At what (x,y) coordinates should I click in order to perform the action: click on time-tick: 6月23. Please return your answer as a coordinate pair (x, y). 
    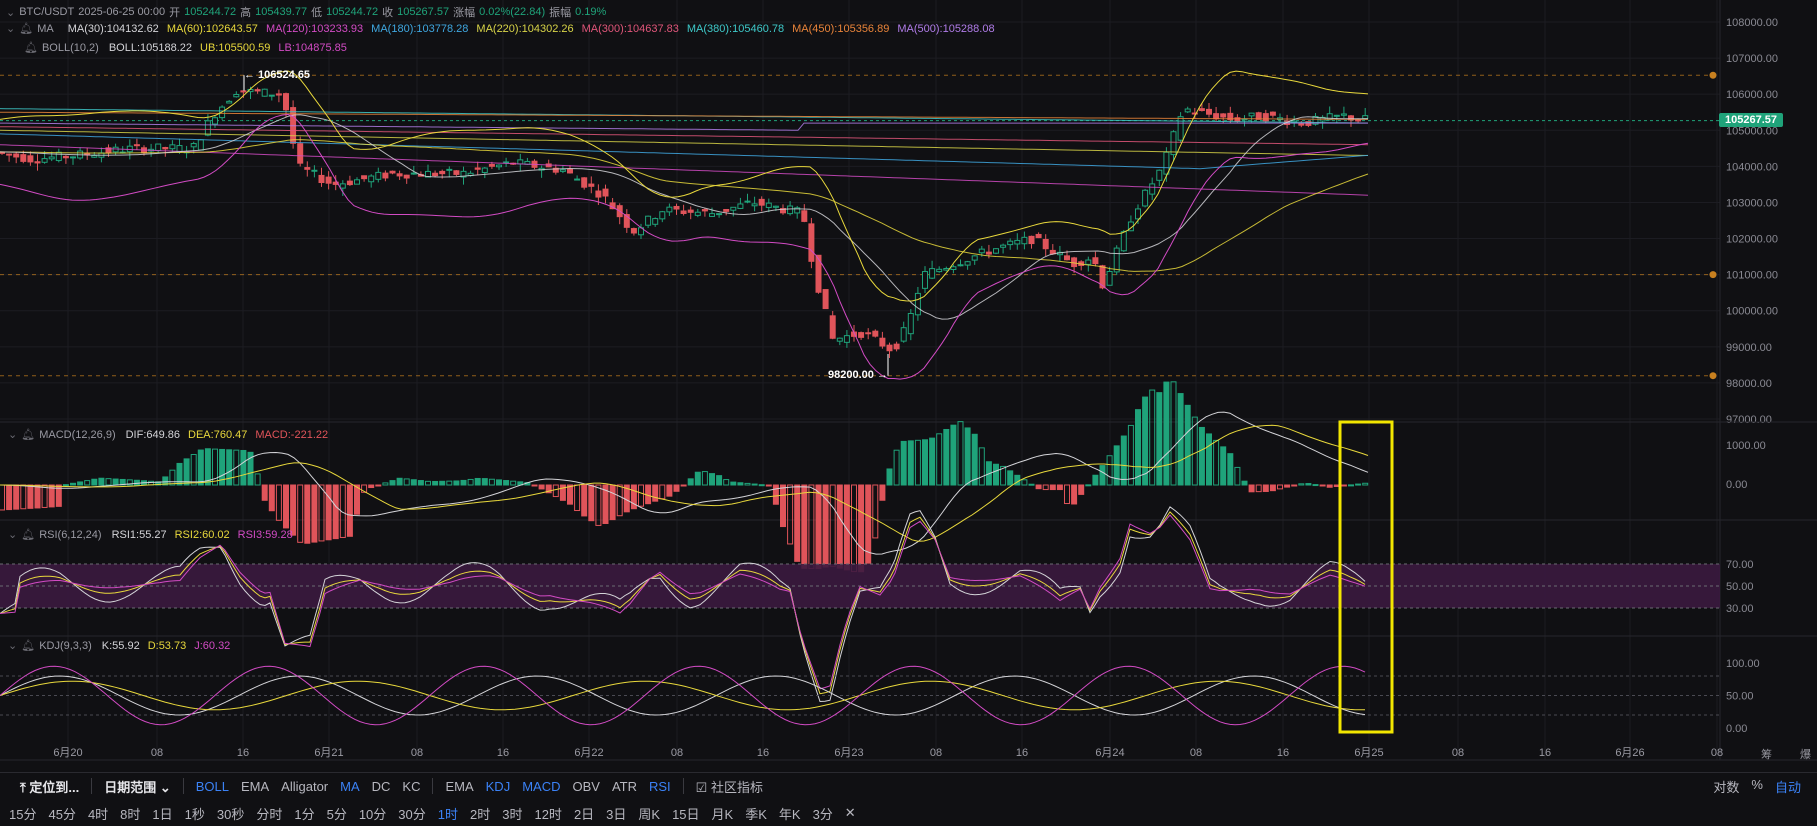
    Looking at the image, I should click on (848, 753).